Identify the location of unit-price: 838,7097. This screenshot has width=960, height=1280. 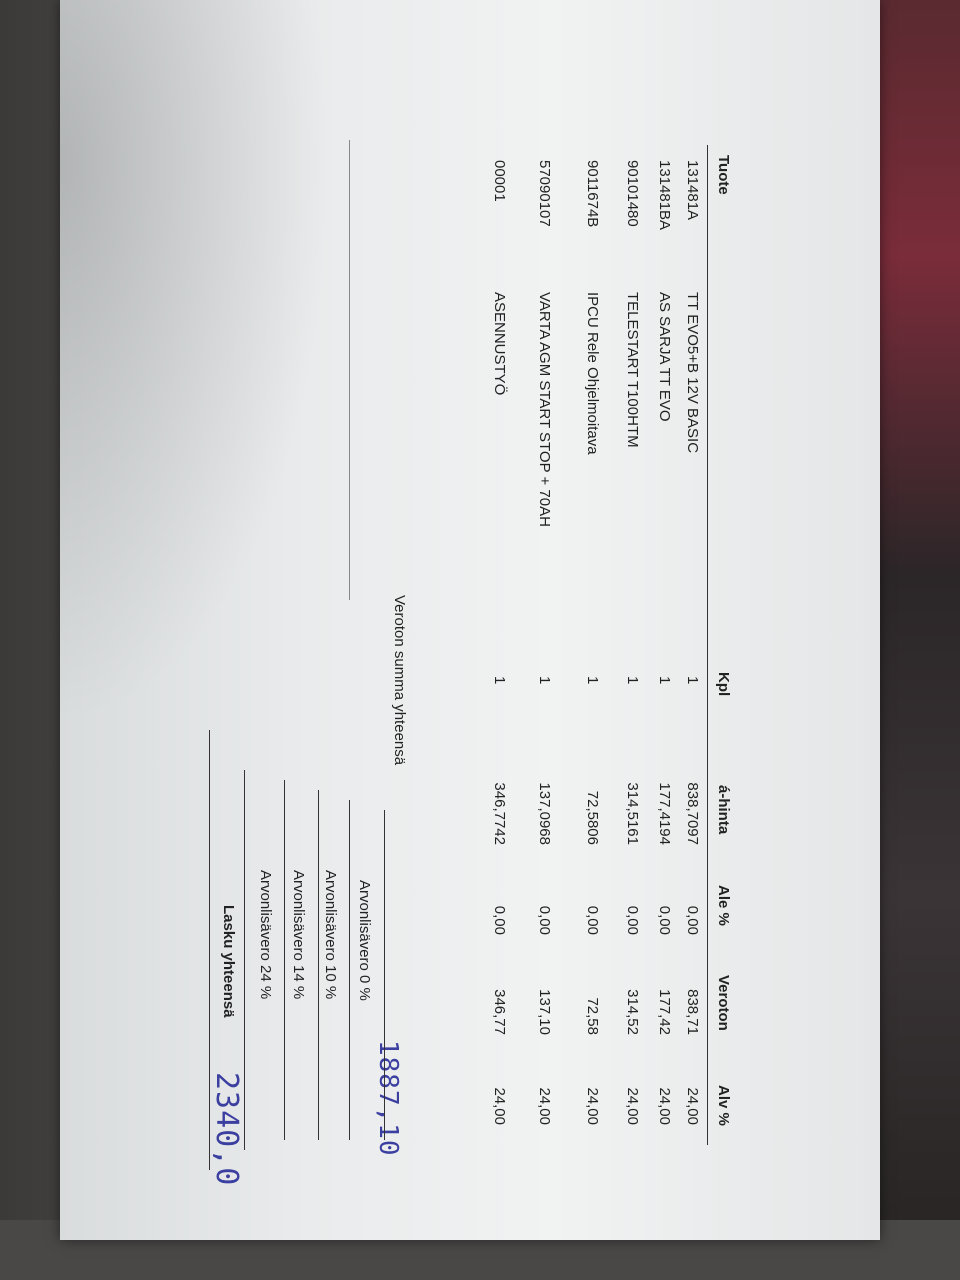
(692, 813).